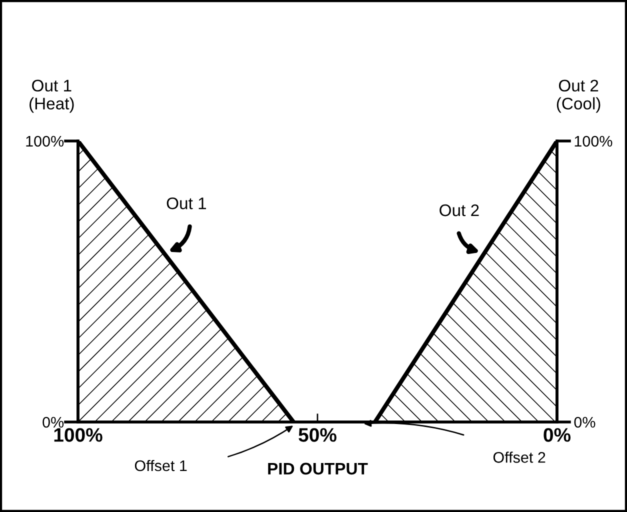 This screenshot has width=627, height=512. I want to click on x-tick-label: 0%, so click(557, 435).